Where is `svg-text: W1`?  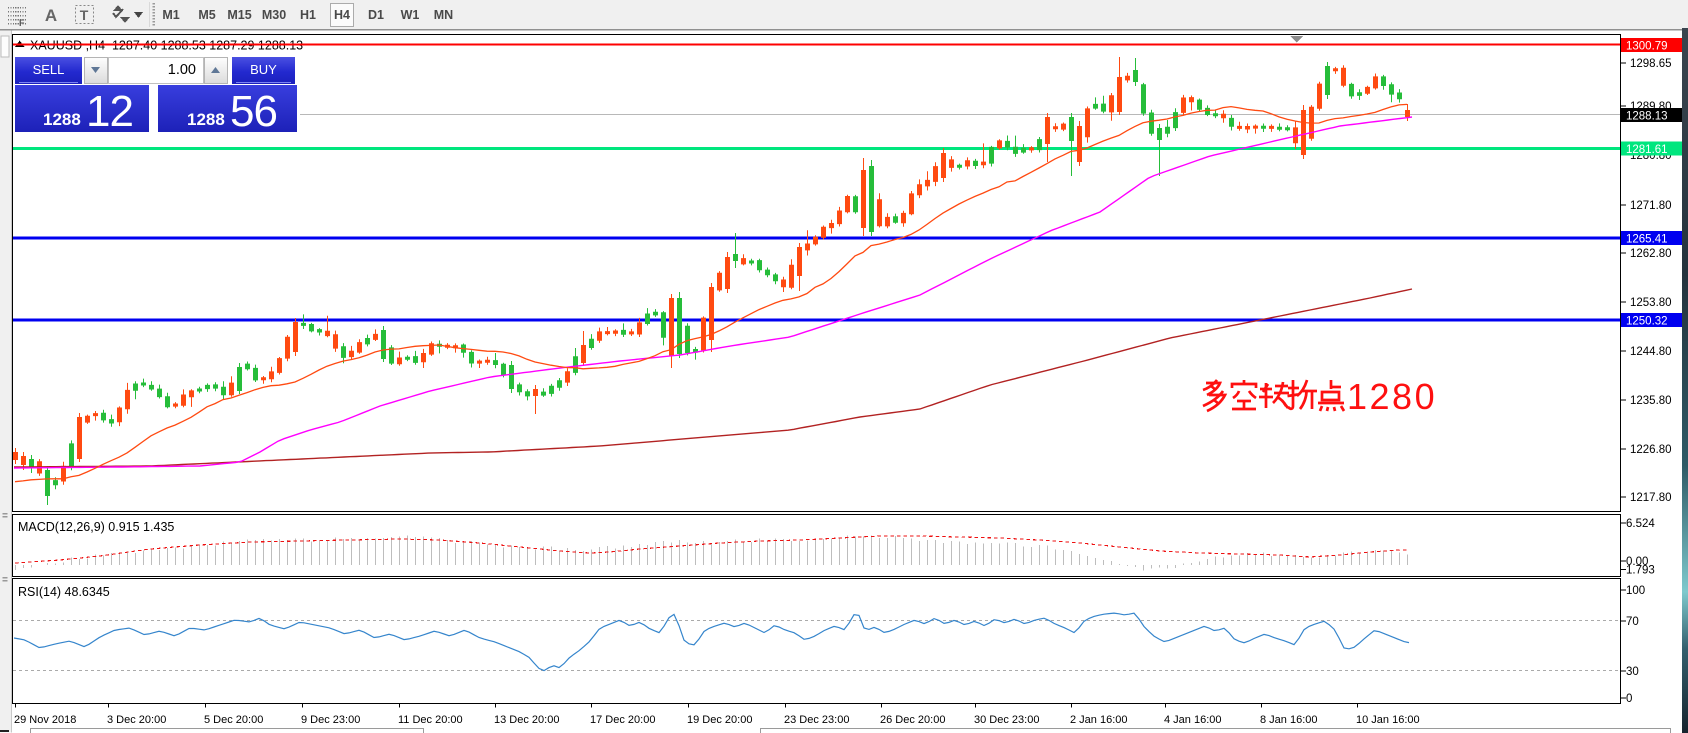
svg-text: W1 is located at coordinates (410, 15).